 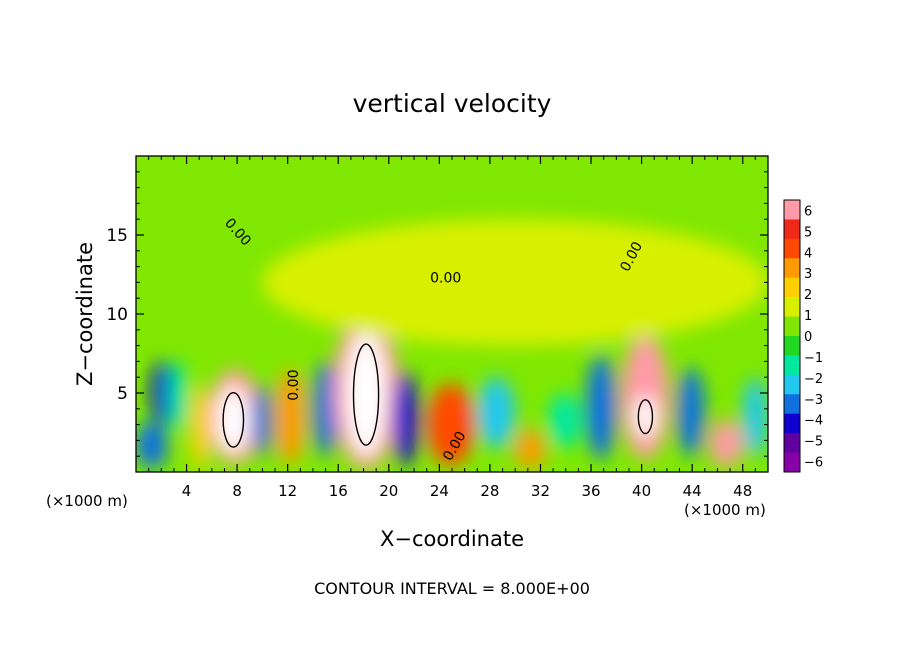 I want to click on y-tick-label-2: 15, so click(x=117, y=236).